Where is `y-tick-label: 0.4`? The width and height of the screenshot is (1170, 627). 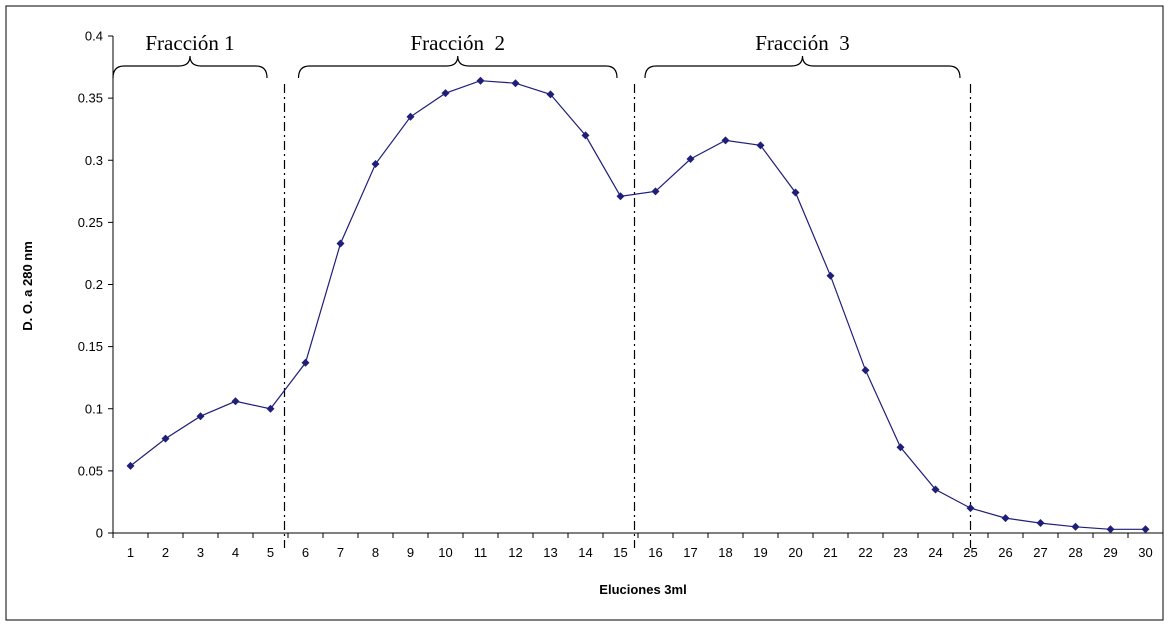 y-tick-label: 0.4 is located at coordinates (94, 36).